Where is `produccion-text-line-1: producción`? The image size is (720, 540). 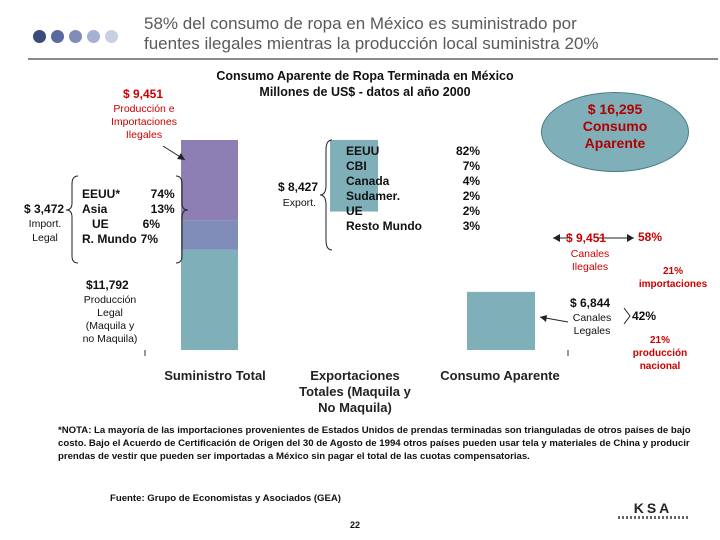
produccion-text-line-1: producción is located at coordinates (660, 353).